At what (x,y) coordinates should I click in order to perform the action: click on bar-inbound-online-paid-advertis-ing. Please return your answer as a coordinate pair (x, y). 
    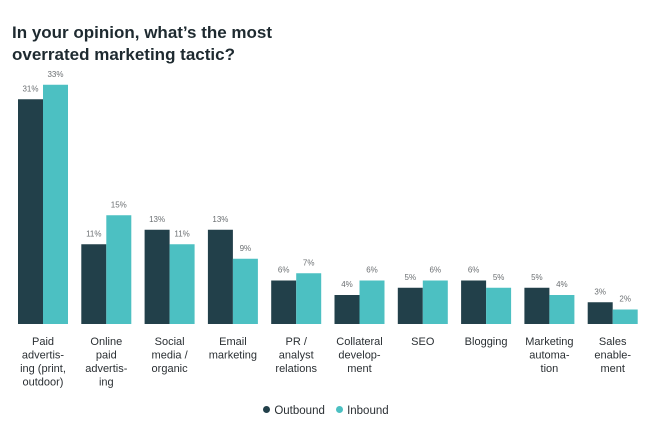
    Looking at the image, I should click on (119, 269).